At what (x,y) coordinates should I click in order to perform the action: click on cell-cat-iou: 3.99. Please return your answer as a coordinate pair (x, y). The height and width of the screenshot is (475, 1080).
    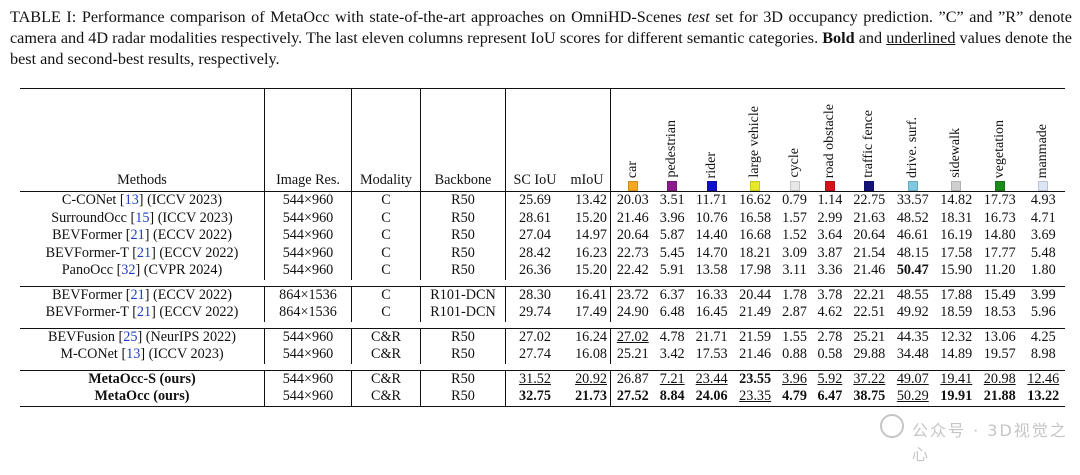
    Looking at the image, I should click on (1043, 295).